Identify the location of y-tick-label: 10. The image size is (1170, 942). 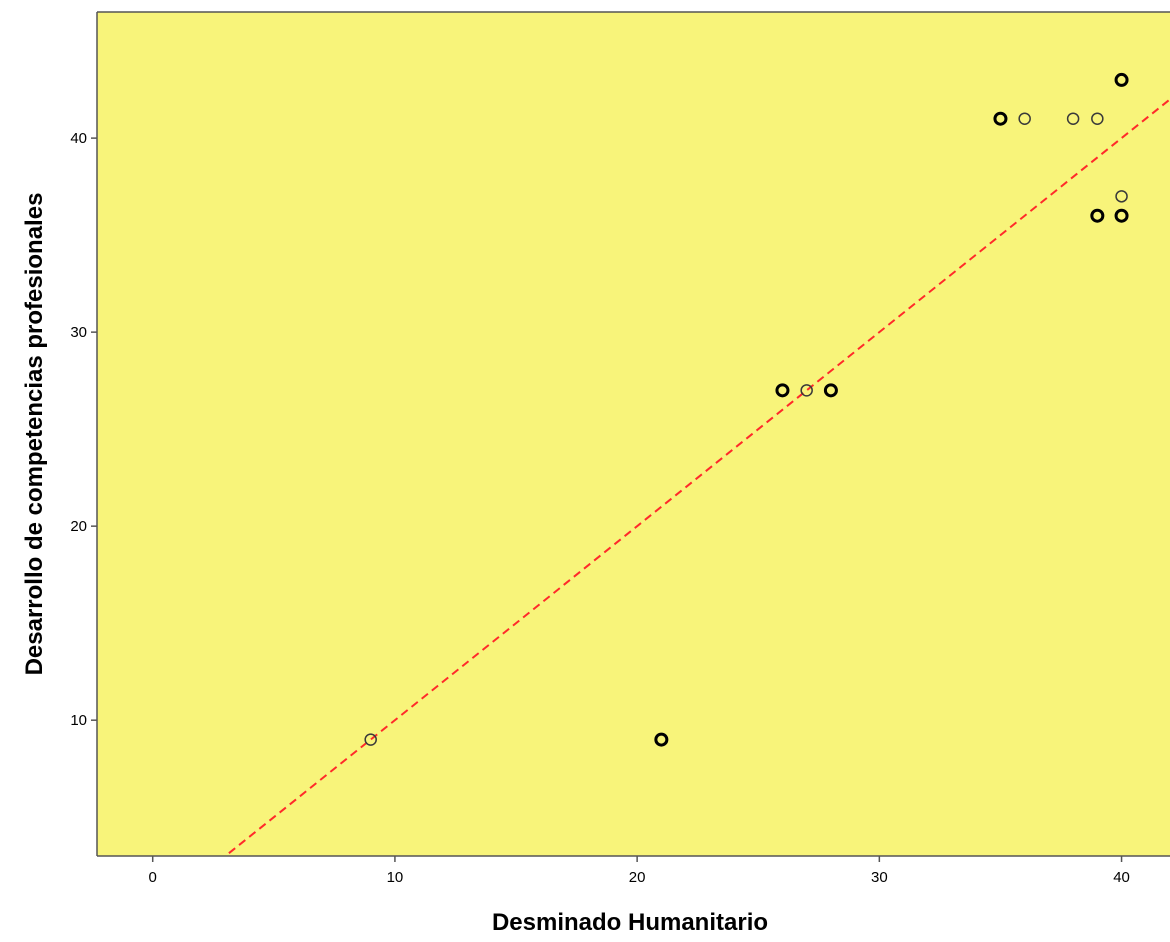
(78, 720).